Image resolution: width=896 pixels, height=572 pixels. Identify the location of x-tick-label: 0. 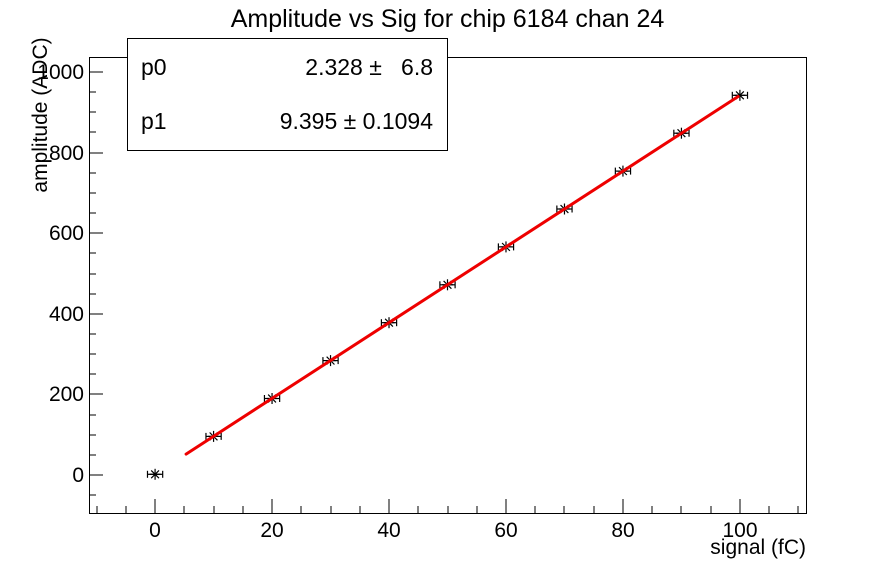
(155, 530).